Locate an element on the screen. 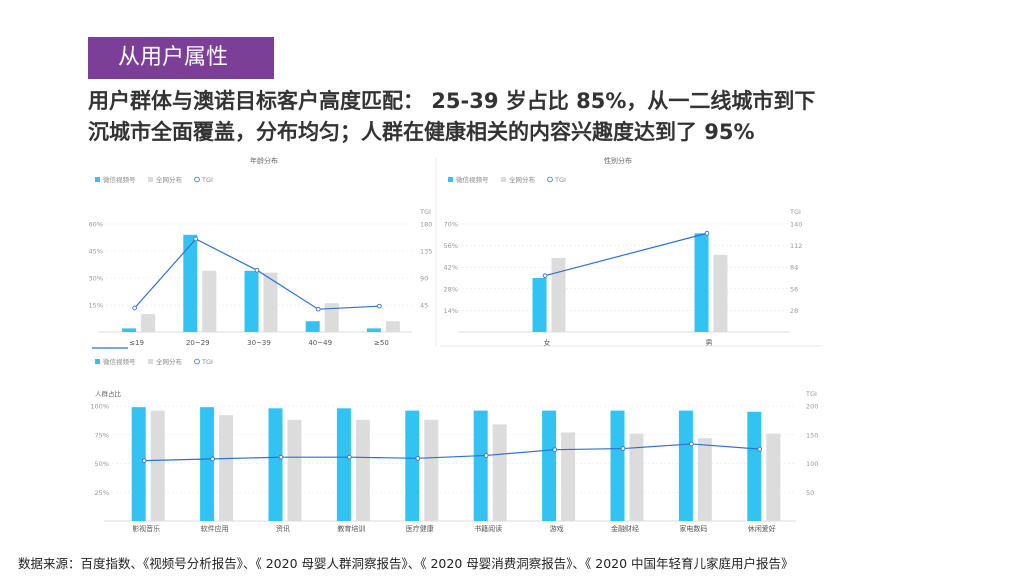  interest-category-label-5: 书籍阅读 is located at coordinates (488, 528).